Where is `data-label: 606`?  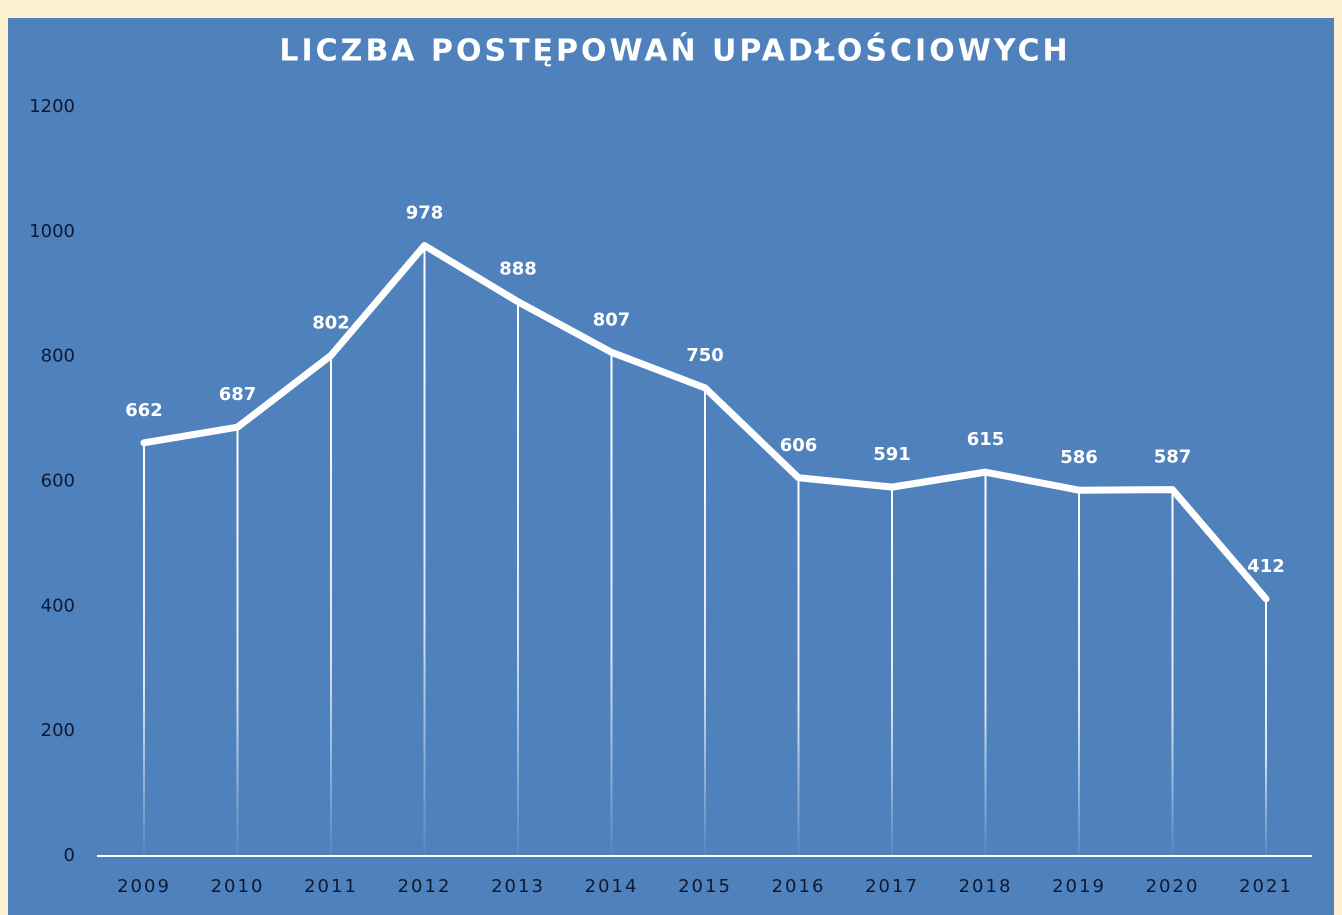 data-label: 606 is located at coordinates (799, 445).